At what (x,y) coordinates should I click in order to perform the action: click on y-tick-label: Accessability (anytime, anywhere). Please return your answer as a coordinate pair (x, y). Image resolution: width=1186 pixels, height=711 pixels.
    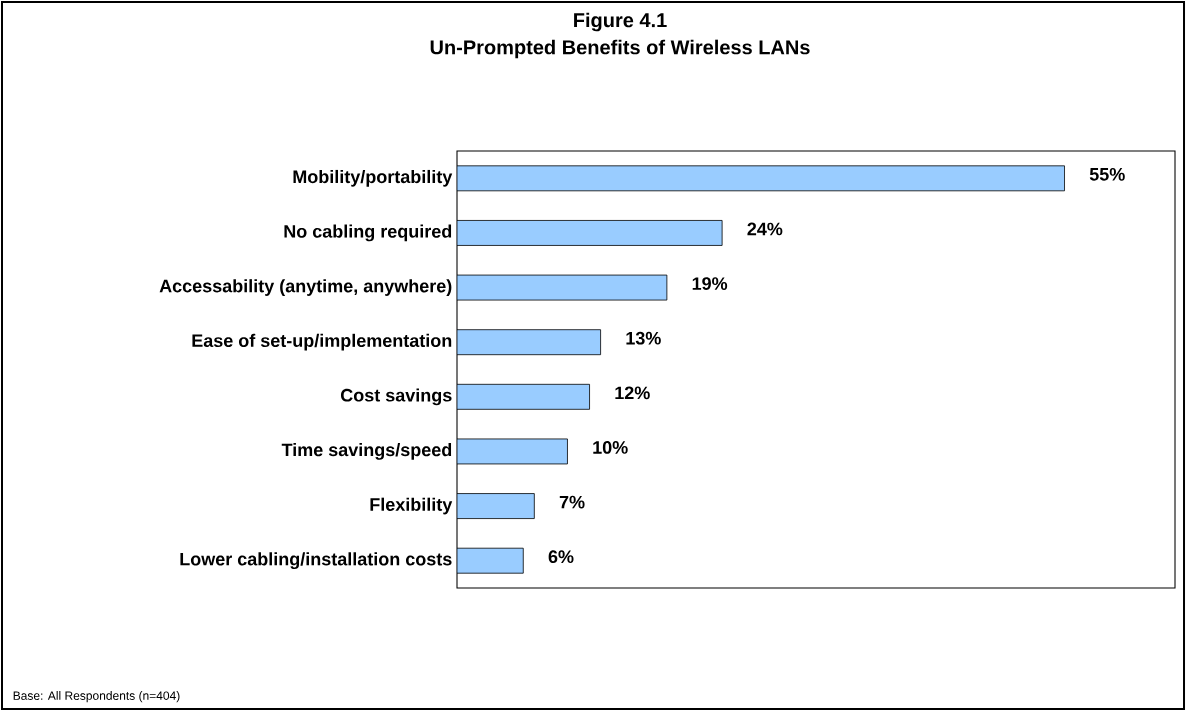
    Looking at the image, I should click on (305, 287).